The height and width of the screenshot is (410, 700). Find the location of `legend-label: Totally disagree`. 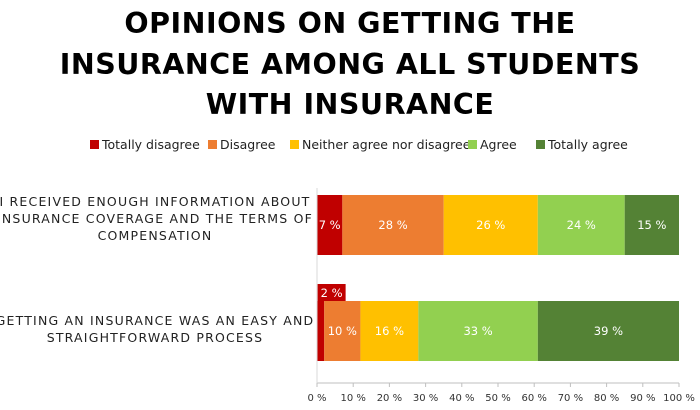

legend-label: Totally disagree is located at coordinates (150, 144).